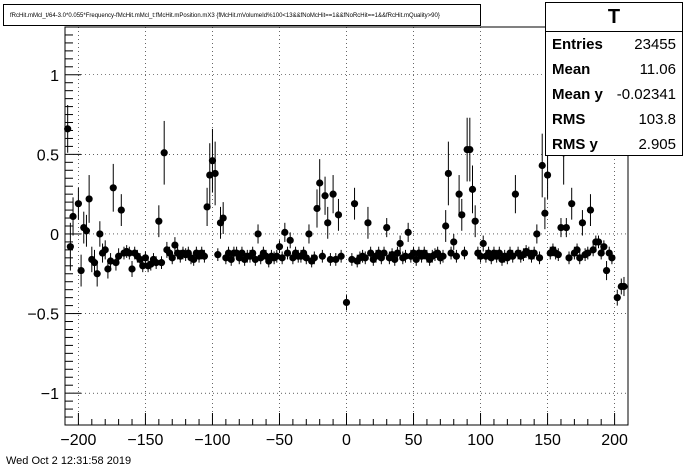 This screenshot has height=474, width=686. Describe the element at coordinates (54, 76) in the screenshot. I see `y-tick-label: 1` at that location.